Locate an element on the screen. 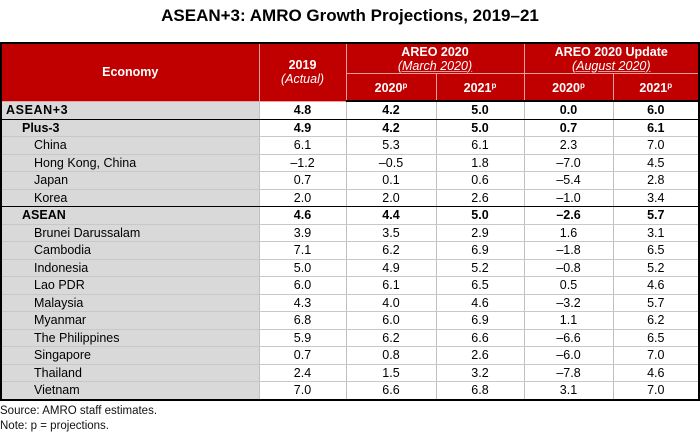 The height and width of the screenshot is (438, 700). header-update-2020p: 2020p is located at coordinates (568, 87).